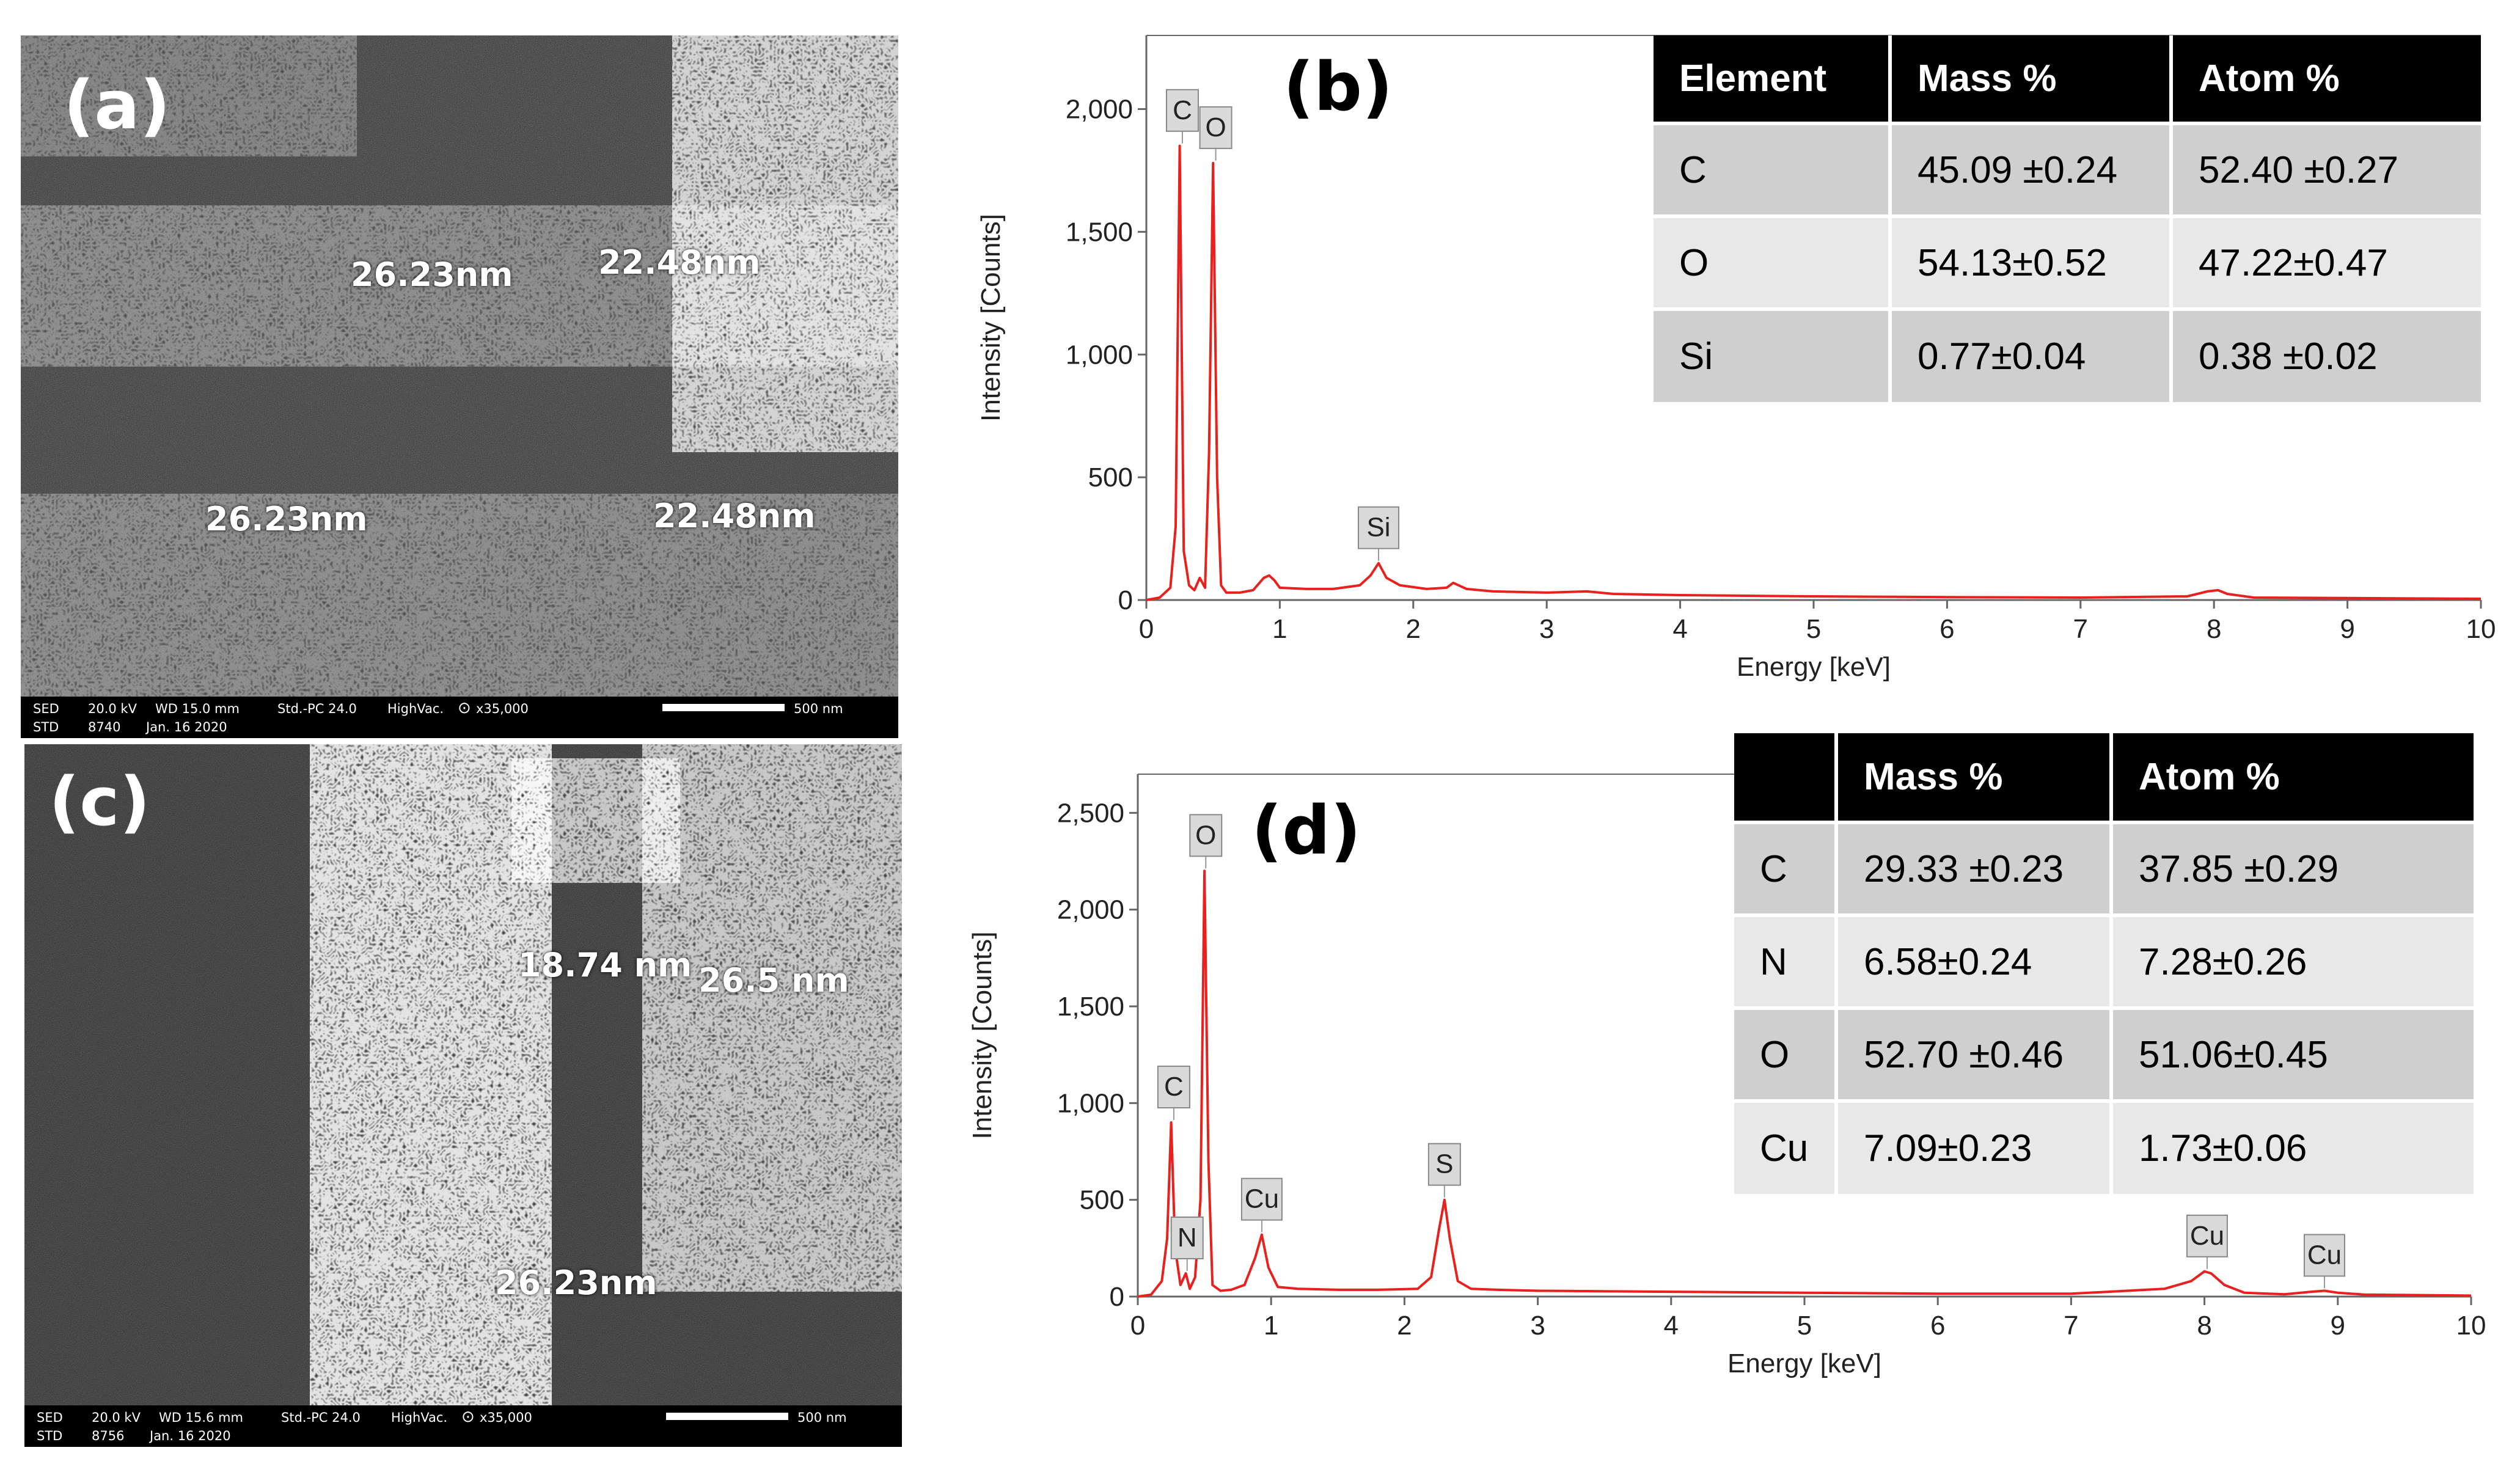 This screenshot has width=2520, height=1475. What do you see at coordinates (1974, 868) in the screenshot?
I see `mass-cell: 29.33 ±0.23` at bounding box center [1974, 868].